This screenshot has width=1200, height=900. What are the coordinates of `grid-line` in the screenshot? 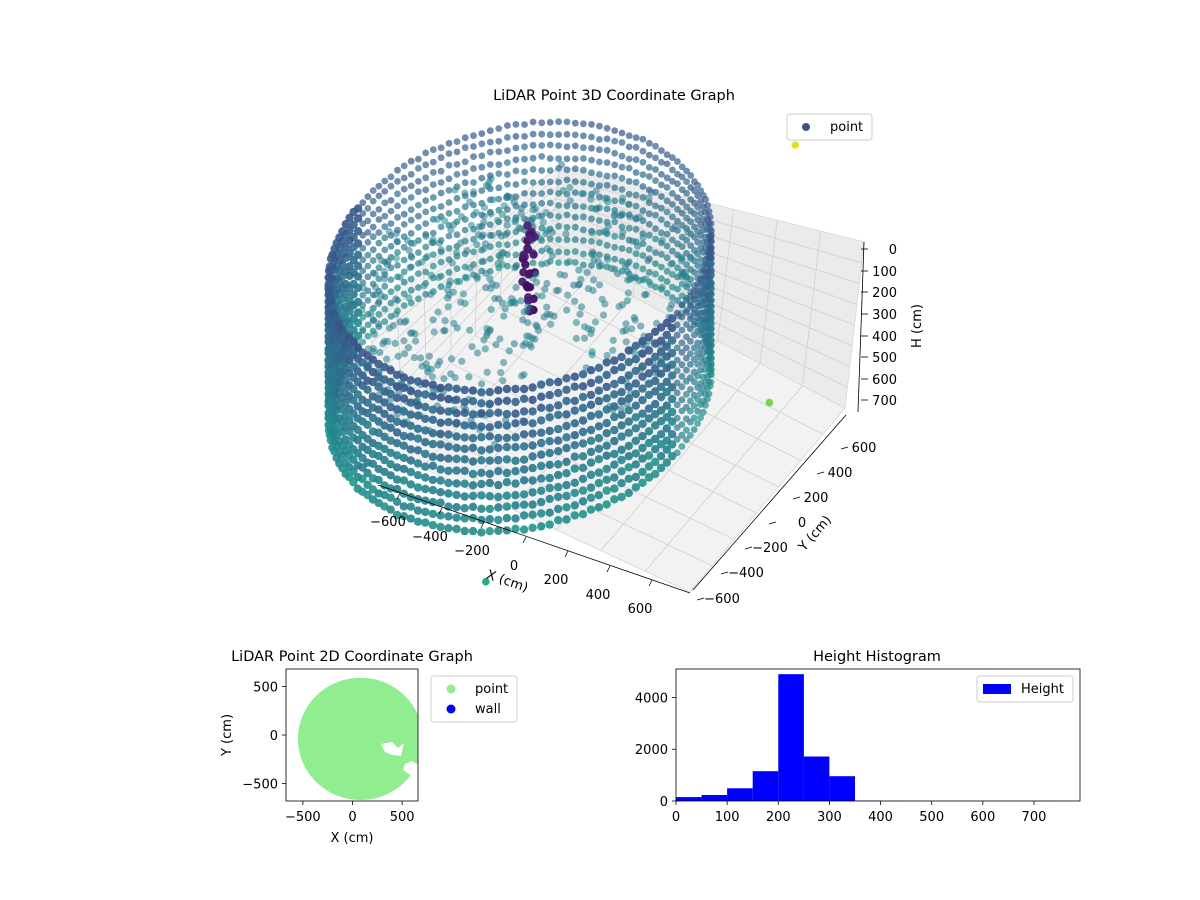 It's located at (680, 457).